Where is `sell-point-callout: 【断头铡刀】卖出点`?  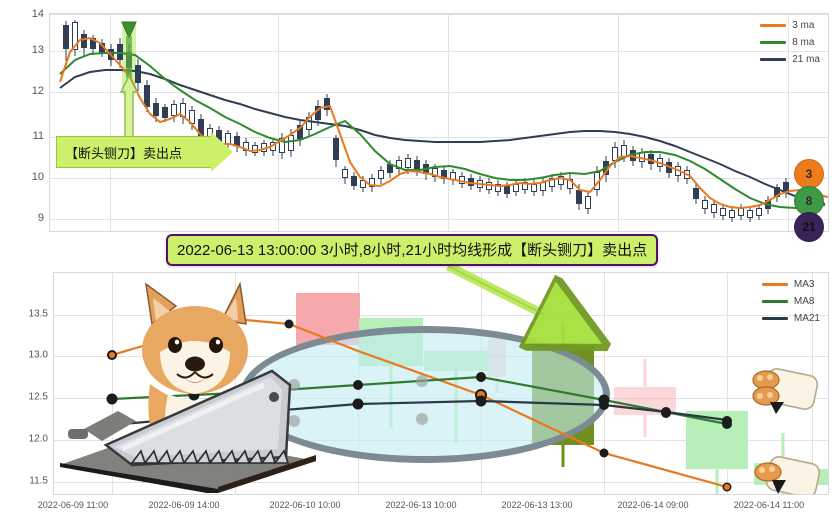 sell-point-callout: 【断头铡刀】卖出点 is located at coordinates (144, 152).